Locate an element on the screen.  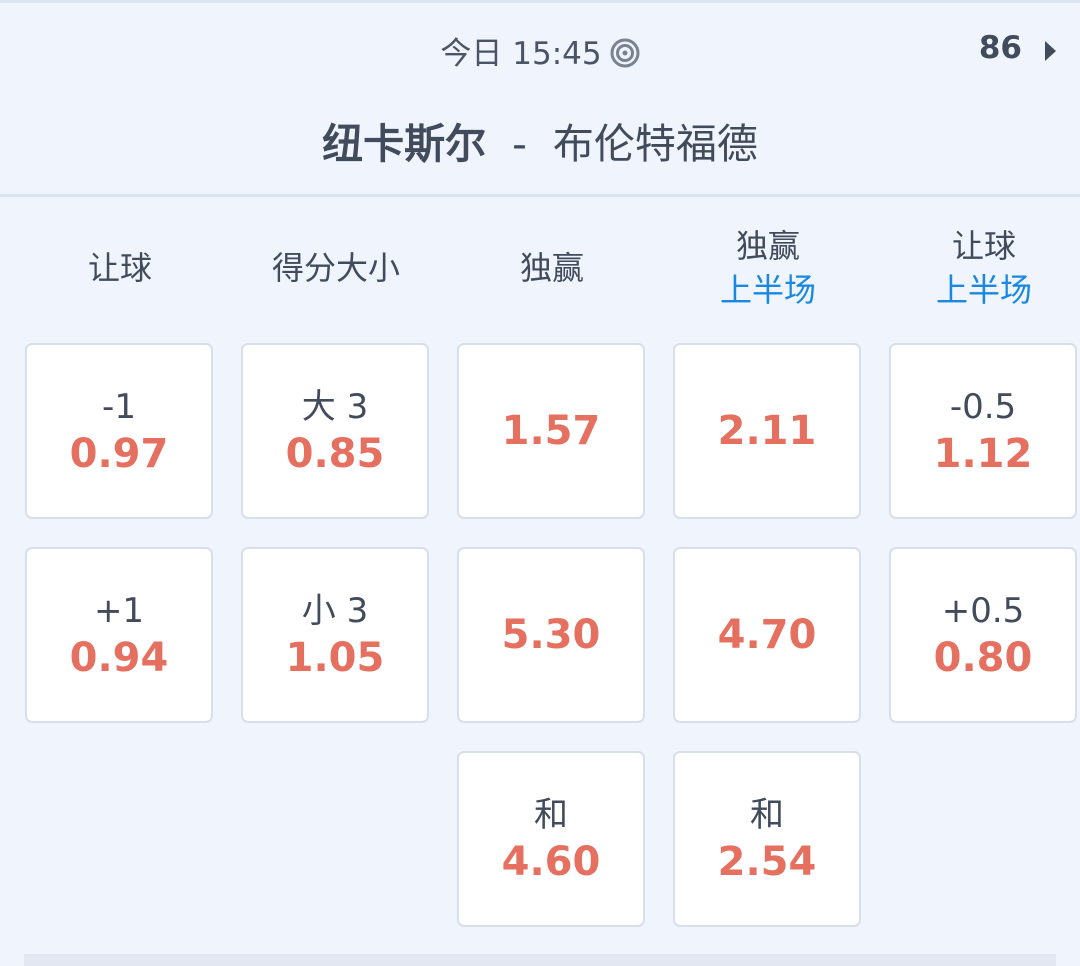
odds-value: 4.70 is located at coordinates (767, 635).